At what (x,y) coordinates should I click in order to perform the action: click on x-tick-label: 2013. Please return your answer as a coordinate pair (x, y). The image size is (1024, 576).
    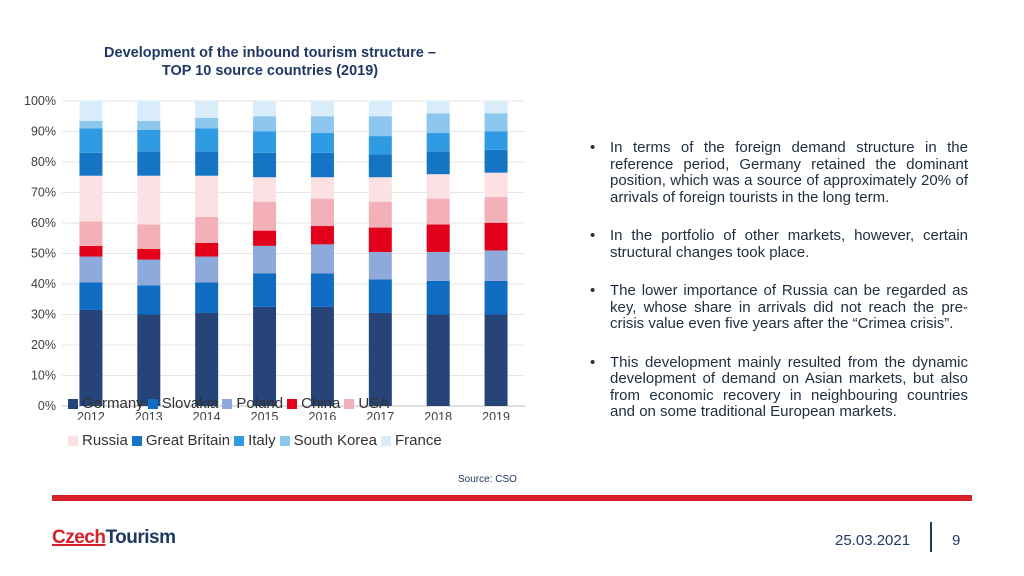
    Looking at the image, I should click on (149, 415).